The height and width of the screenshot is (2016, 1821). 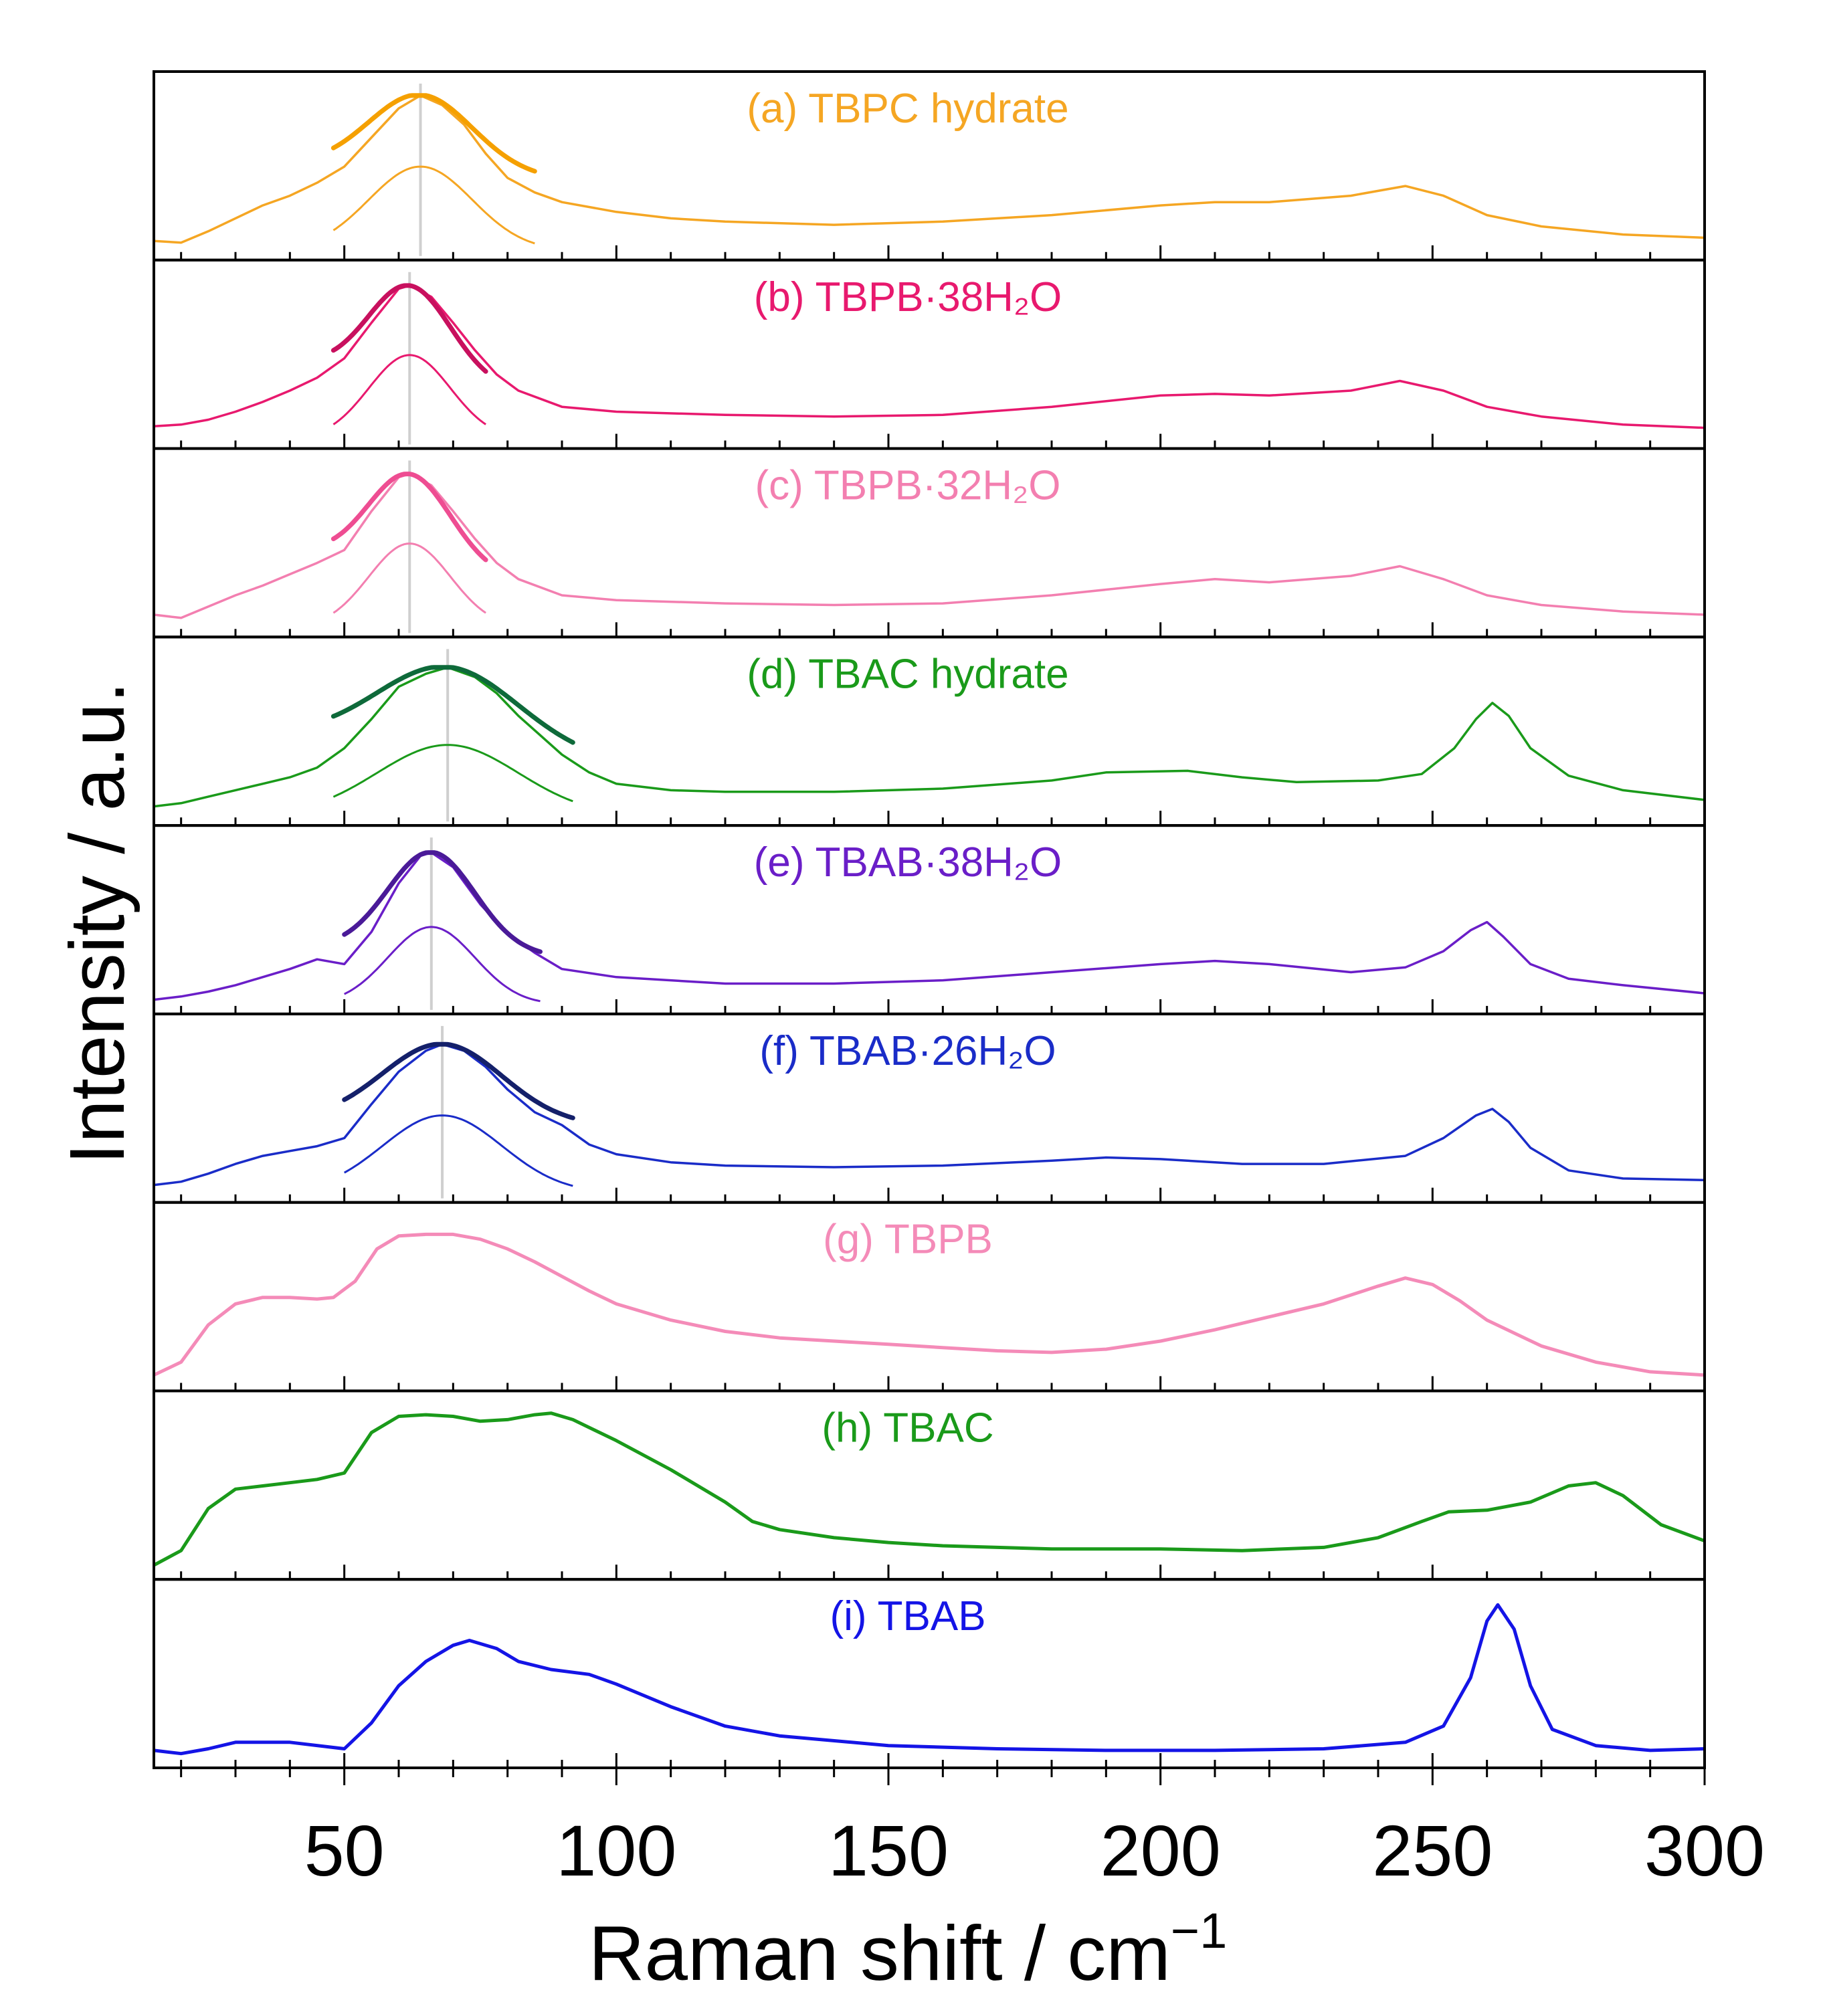 I want to click on panel-label: (b) TBPB·38H₂O, so click(x=908, y=297).